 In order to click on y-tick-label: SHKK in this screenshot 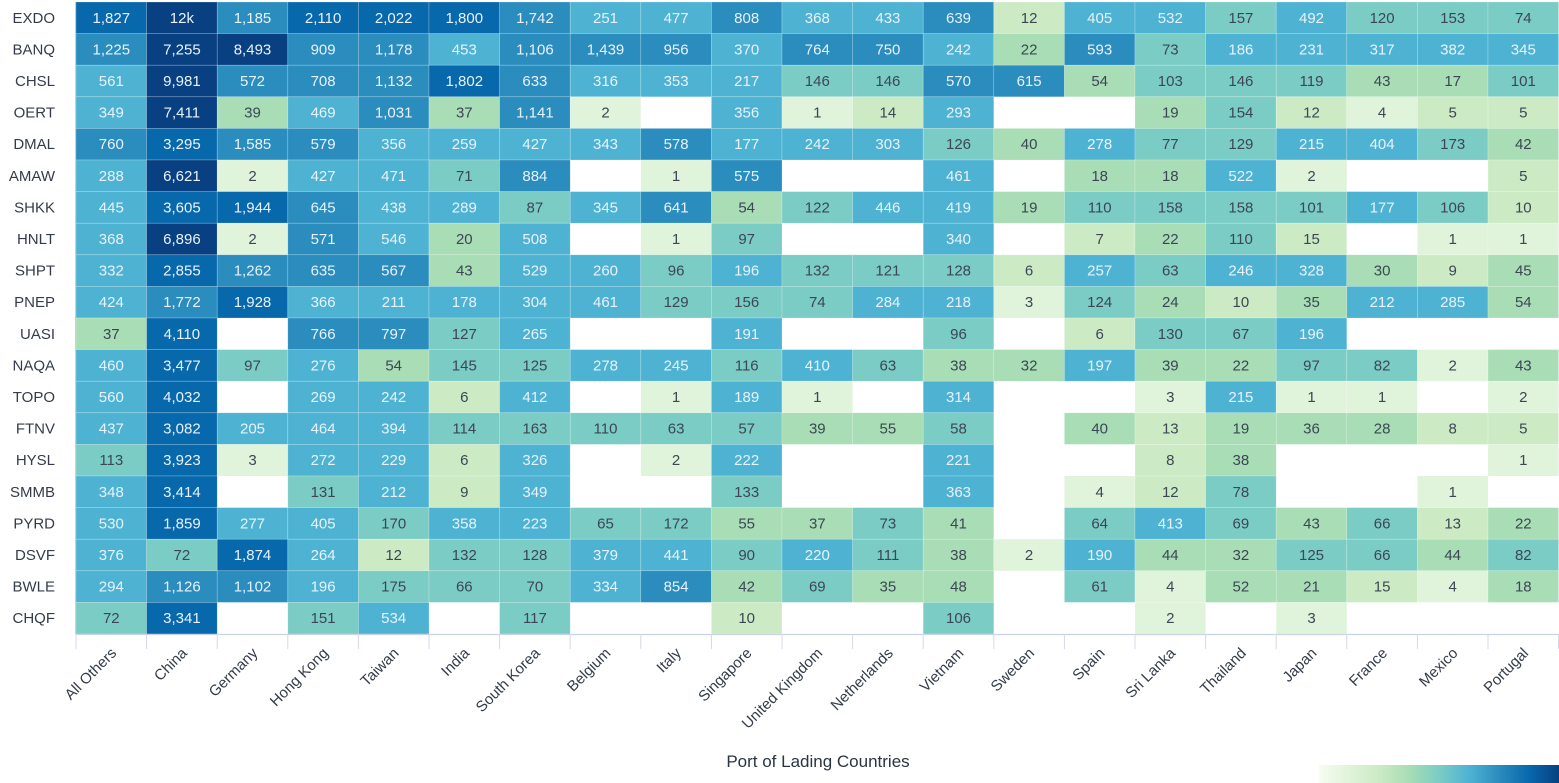, I will do `click(34, 207)`.